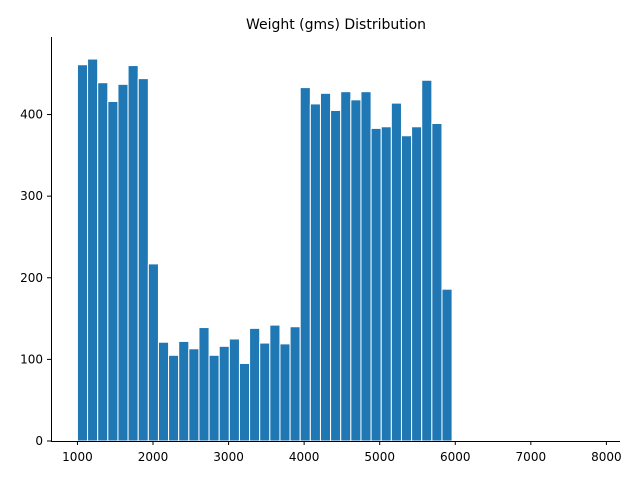 The height and width of the screenshot is (480, 640). Describe the element at coordinates (31, 196) in the screenshot. I see `y-tick-label: 300` at that location.